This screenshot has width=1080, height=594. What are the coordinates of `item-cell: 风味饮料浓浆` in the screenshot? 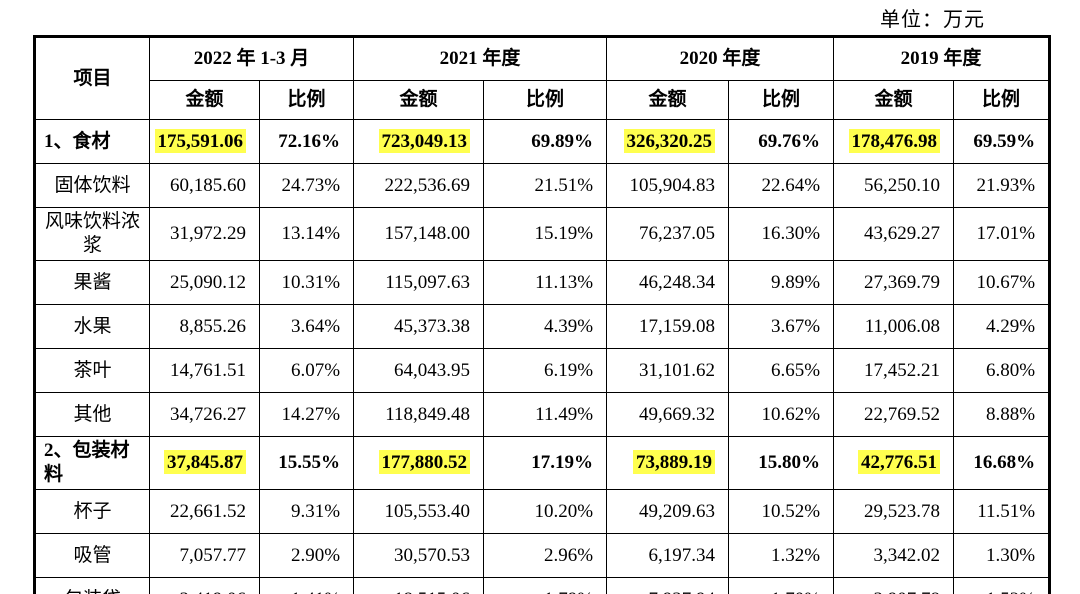 It's located at (92, 234).